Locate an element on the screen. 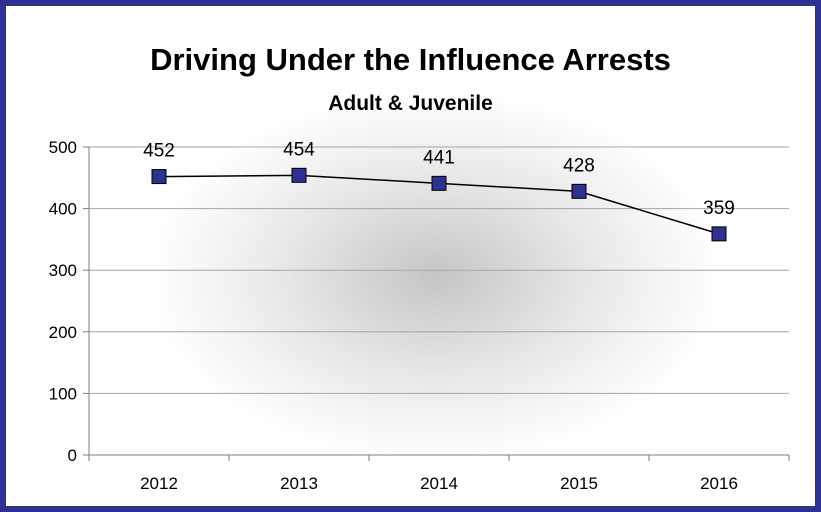 The height and width of the screenshot is (512, 821). data-label: 359 is located at coordinates (719, 208).